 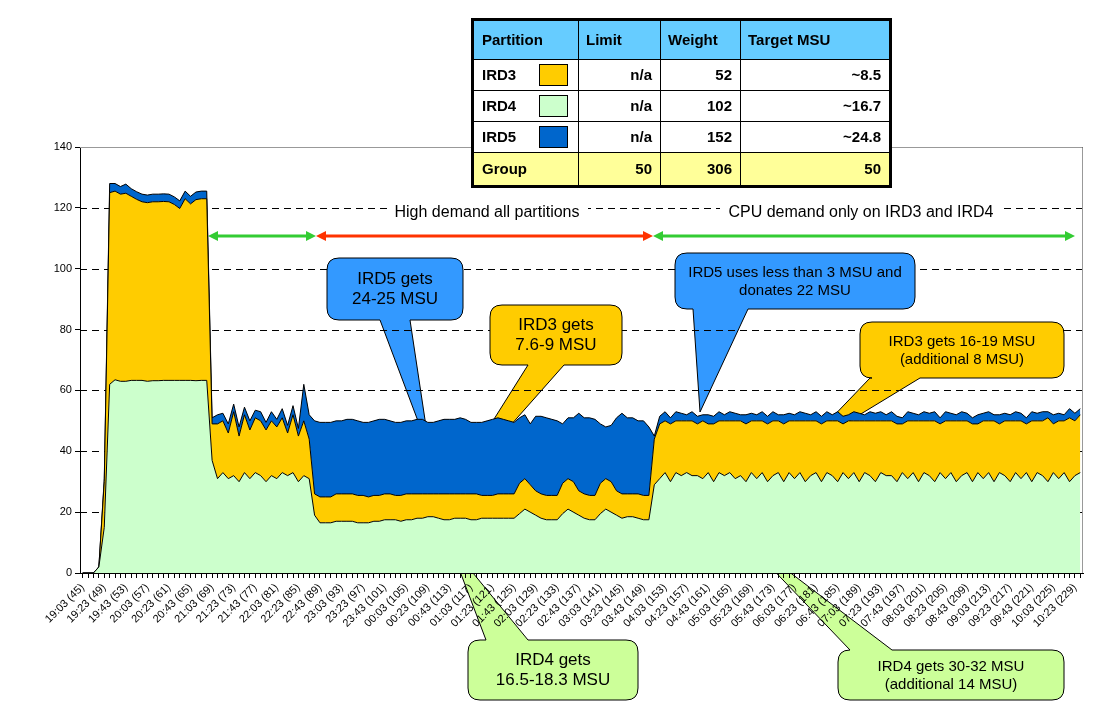 What do you see at coordinates (62, 267) in the screenshot?
I see `y-tick-label: 100` at bounding box center [62, 267].